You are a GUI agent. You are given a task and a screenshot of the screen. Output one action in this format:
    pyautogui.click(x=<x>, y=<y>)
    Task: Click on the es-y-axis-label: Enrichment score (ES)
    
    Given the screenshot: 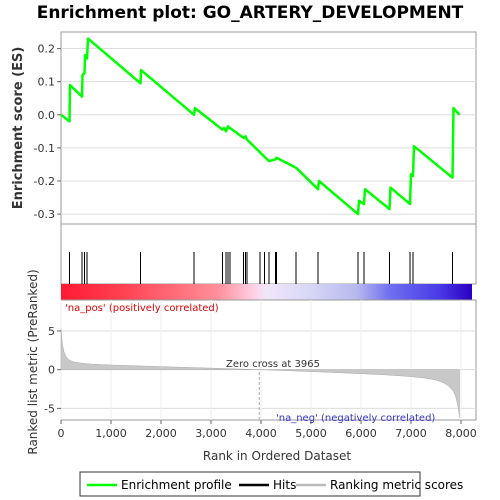 What is the action you would take?
    pyautogui.click(x=18, y=128)
    